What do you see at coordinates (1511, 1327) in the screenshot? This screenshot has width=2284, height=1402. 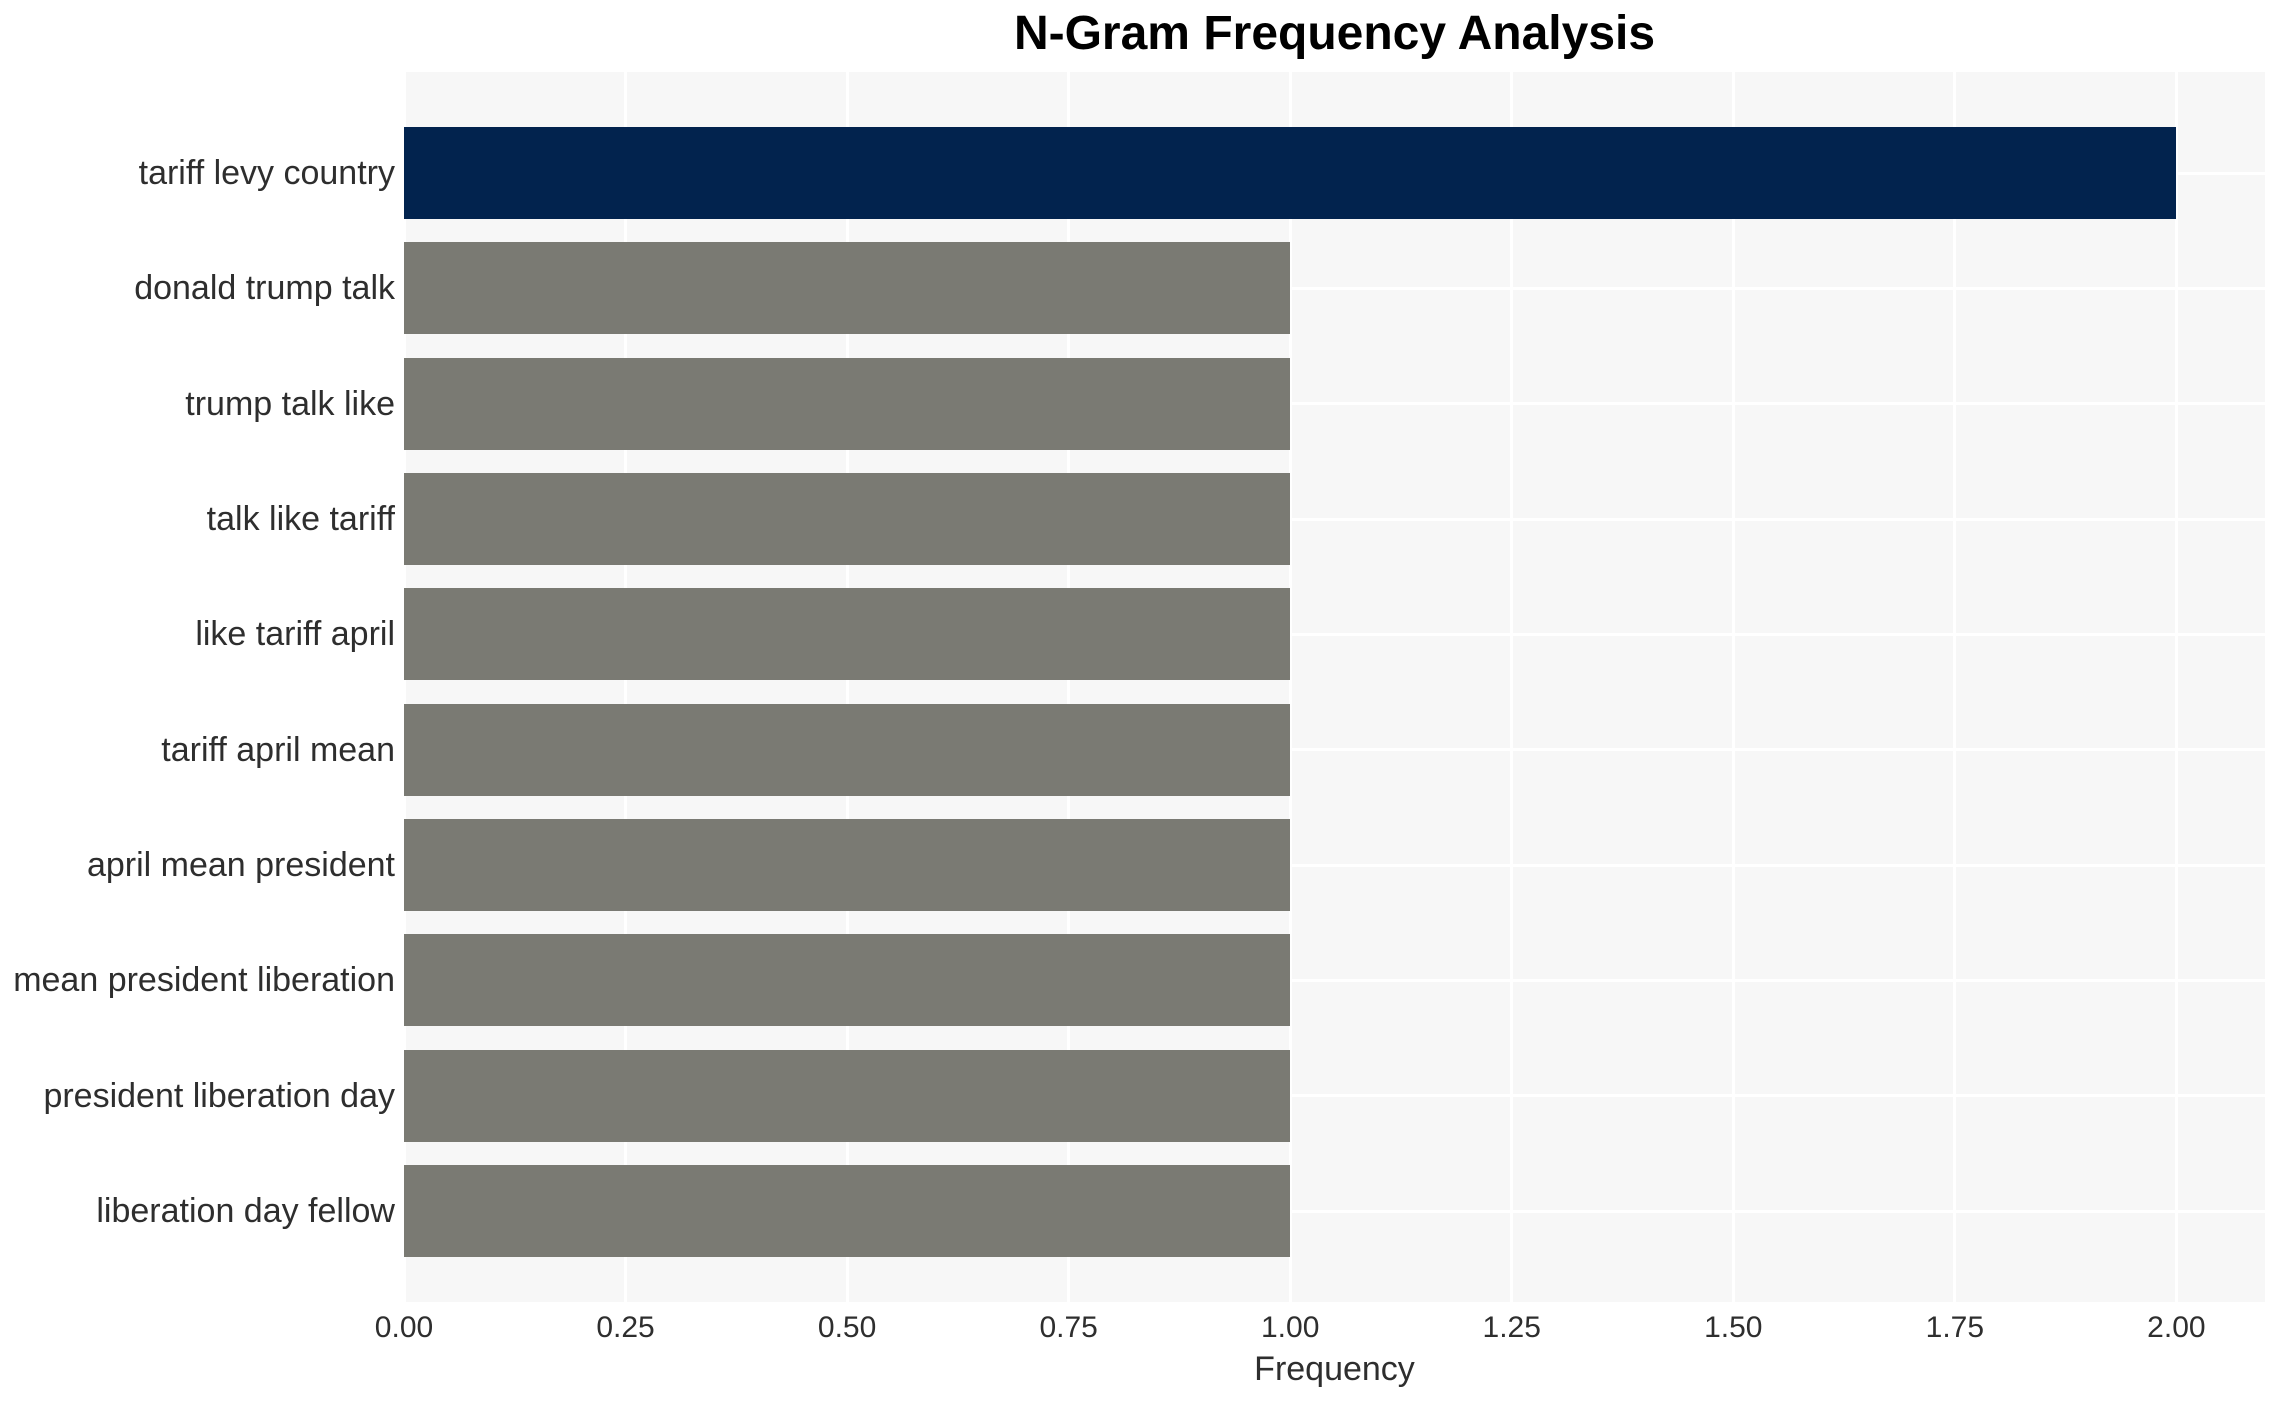 I see `x-tick-label: 1.25` at bounding box center [1511, 1327].